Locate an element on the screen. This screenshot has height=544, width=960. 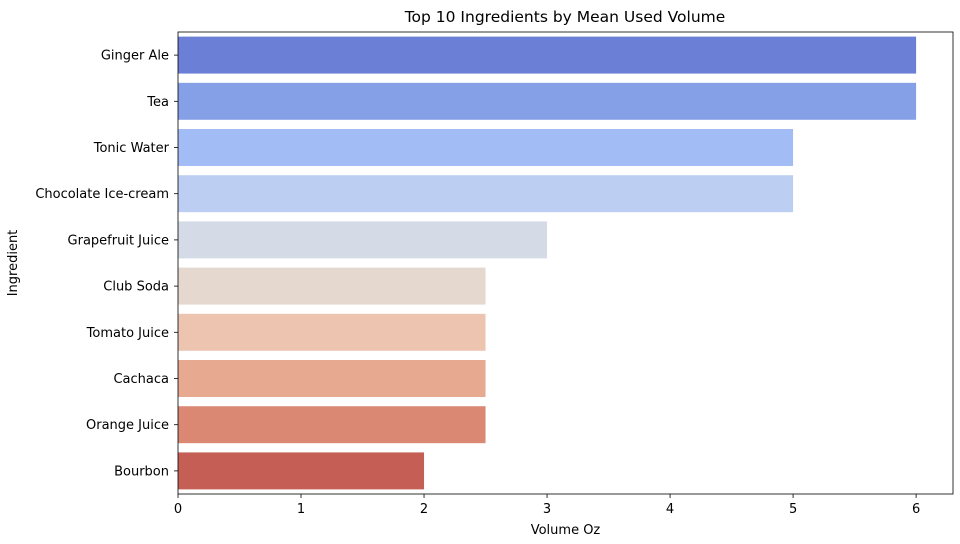
x-tick-label: 0 is located at coordinates (178, 509).